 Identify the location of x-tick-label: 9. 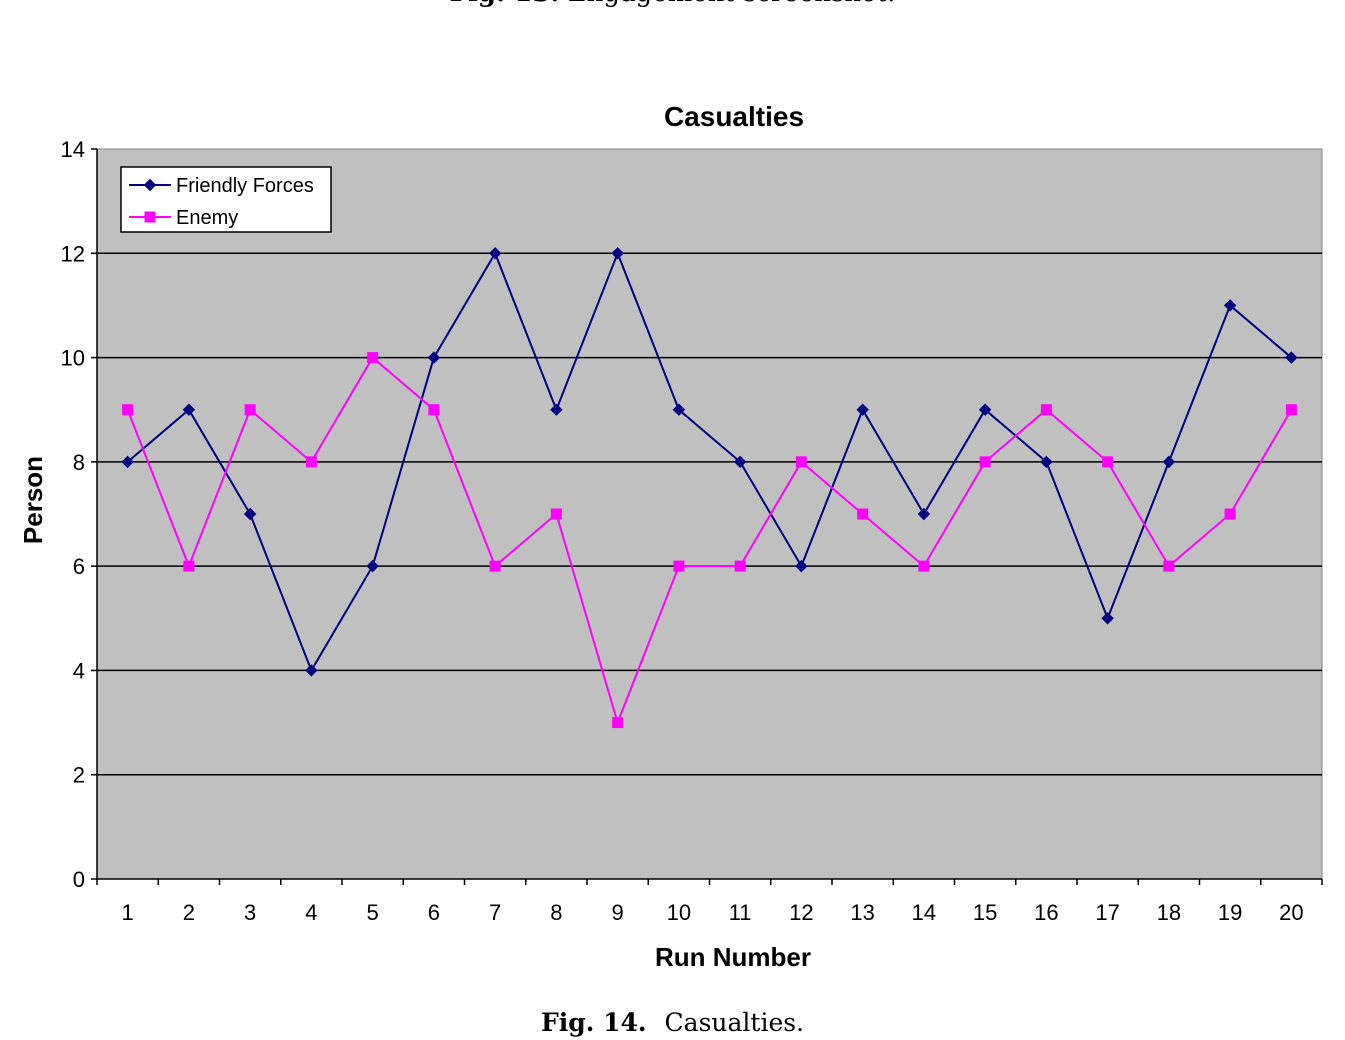
(618, 912).